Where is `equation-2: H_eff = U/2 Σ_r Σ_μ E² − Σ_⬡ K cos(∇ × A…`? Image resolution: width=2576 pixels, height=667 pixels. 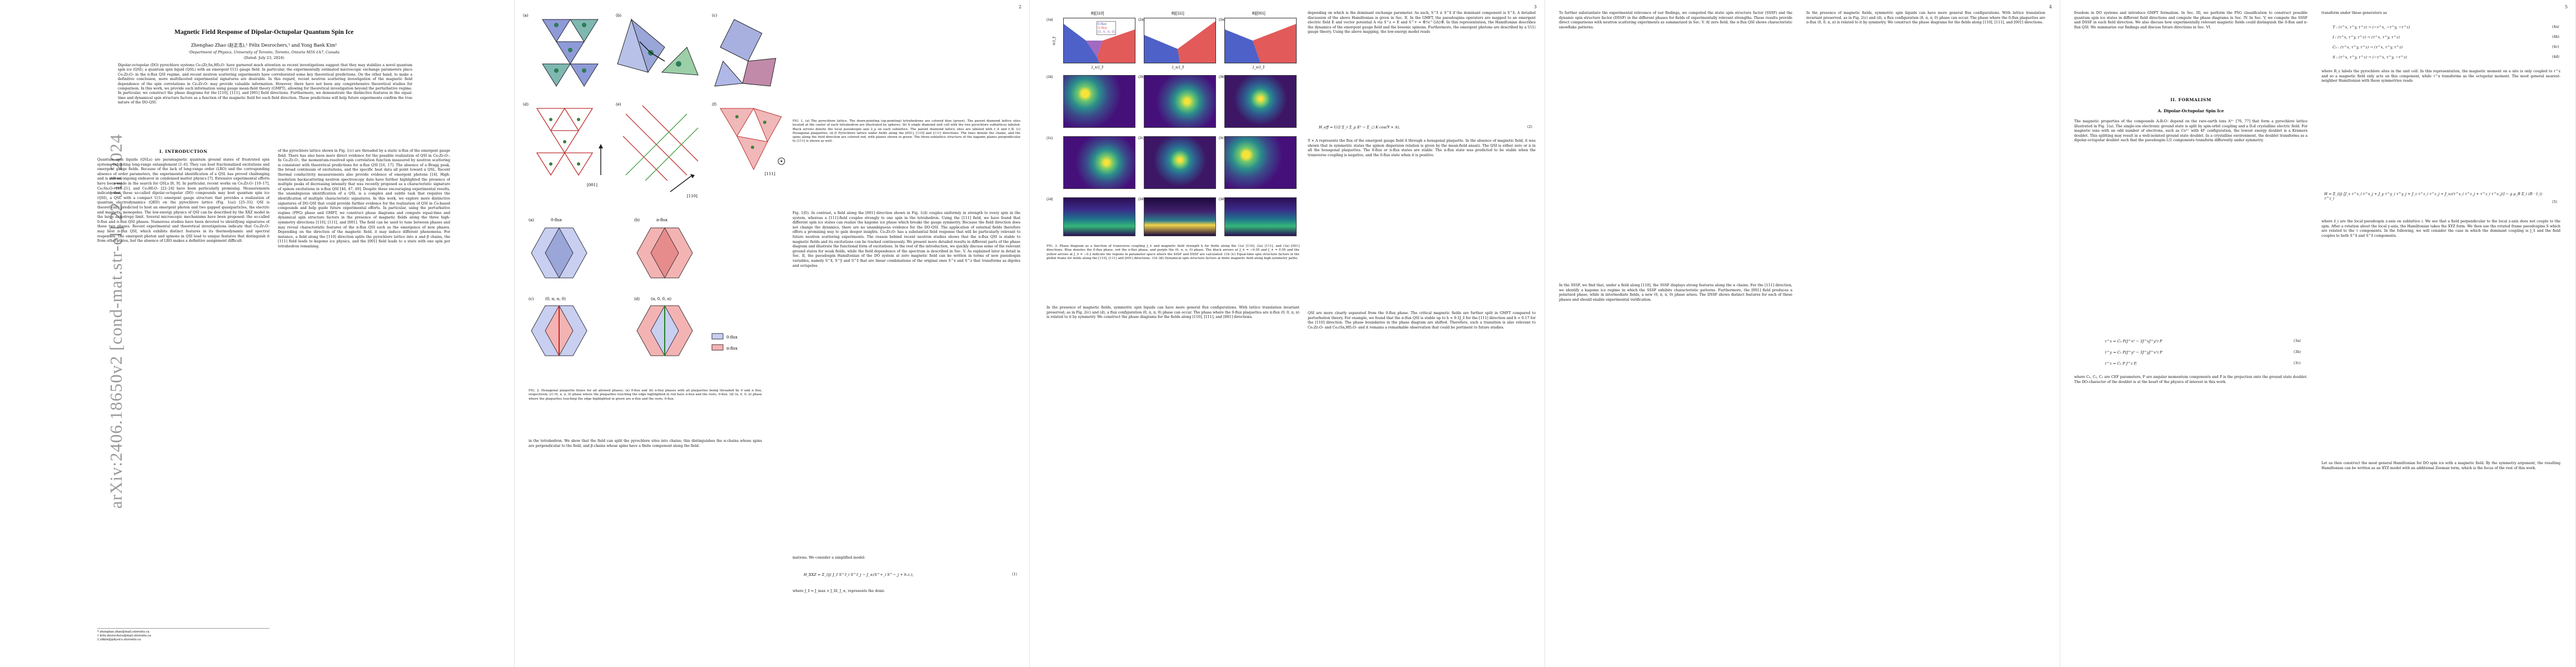
equation-2: H_eff = U/2 Σ_r Σ_μ E² − Σ_⬡ K cos(∇ × A… is located at coordinates (1360, 127).